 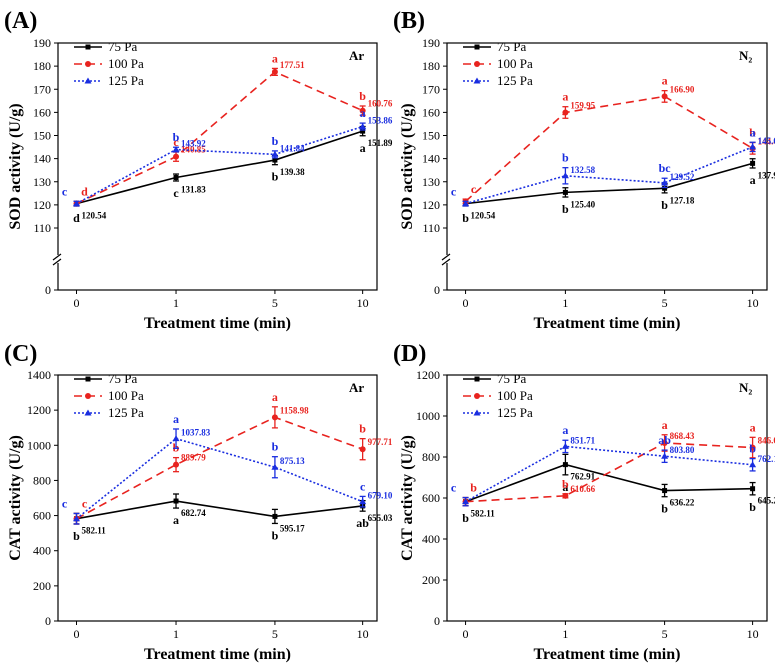 What do you see at coordinates (15, 498) in the screenshot?
I see `y-axis-title: CAT activity (U/g)` at bounding box center [15, 498].